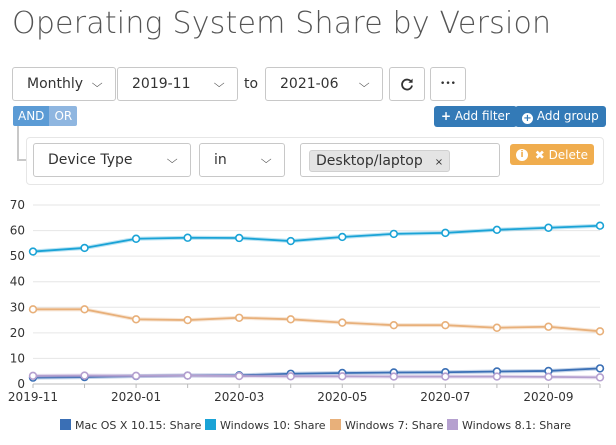 The image size is (616, 445). Describe the element at coordinates (239, 397) in the screenshot. I see `x-tick-label: 2020-03` at that location.